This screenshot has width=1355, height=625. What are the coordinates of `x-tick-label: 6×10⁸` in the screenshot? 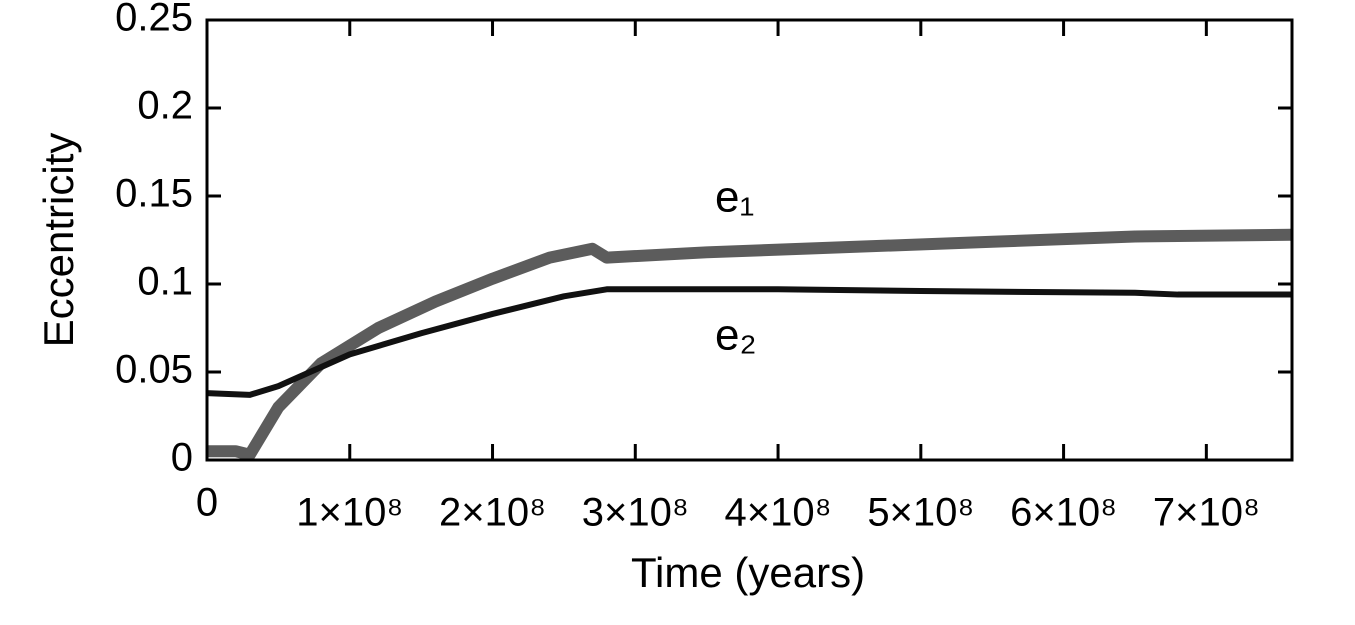 It's located at (1063, 513).